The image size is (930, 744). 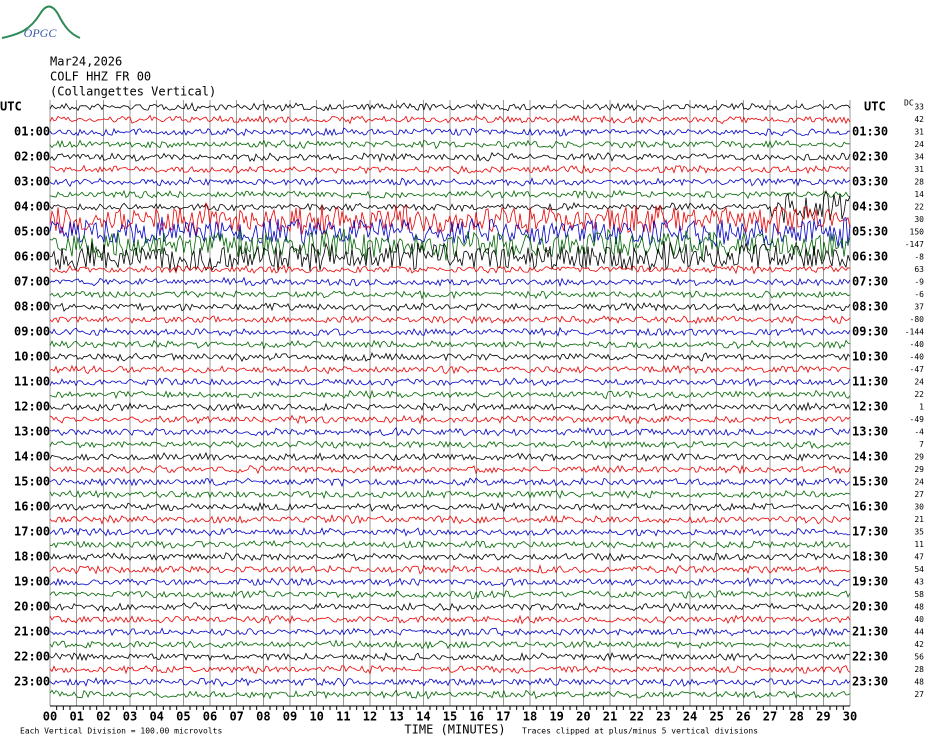 What do you see at coordinates (870, 607) in the screenshot?
I see `right-time-label: 20:30` at bounding box center [870, 607].